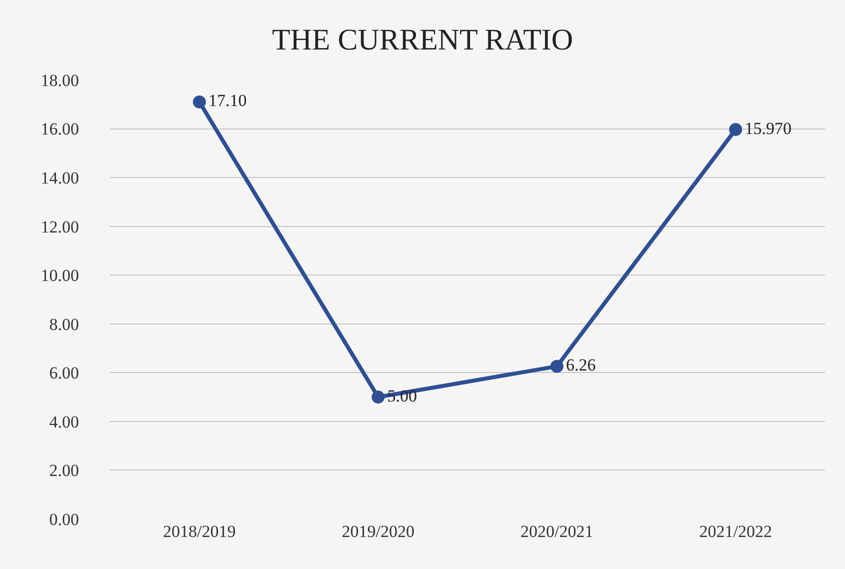  I want to click on data-label: 6.26, so click(581, 365).